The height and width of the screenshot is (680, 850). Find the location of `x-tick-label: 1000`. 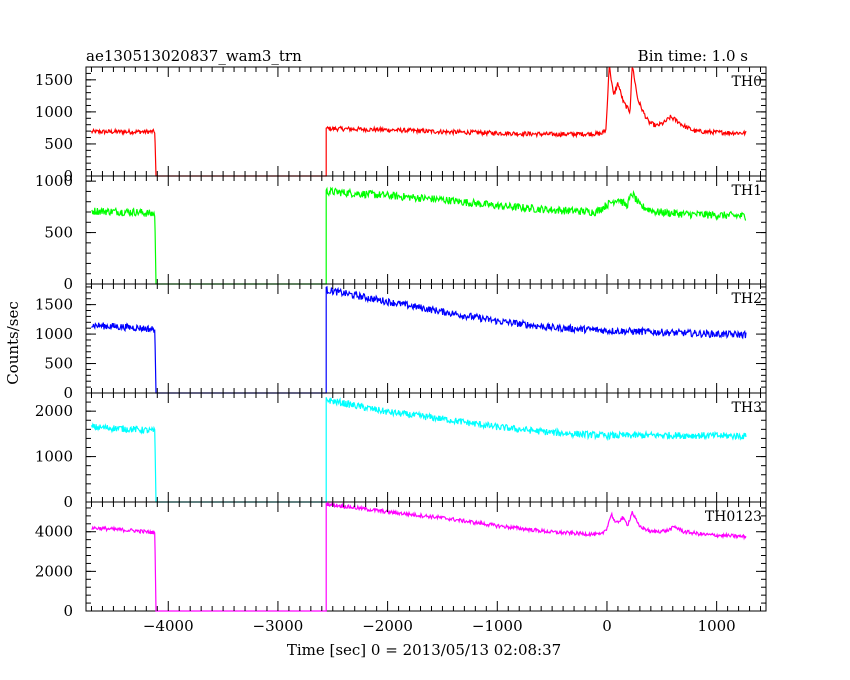

x-tick-label: 1000 is located at coordinates (717, 626).